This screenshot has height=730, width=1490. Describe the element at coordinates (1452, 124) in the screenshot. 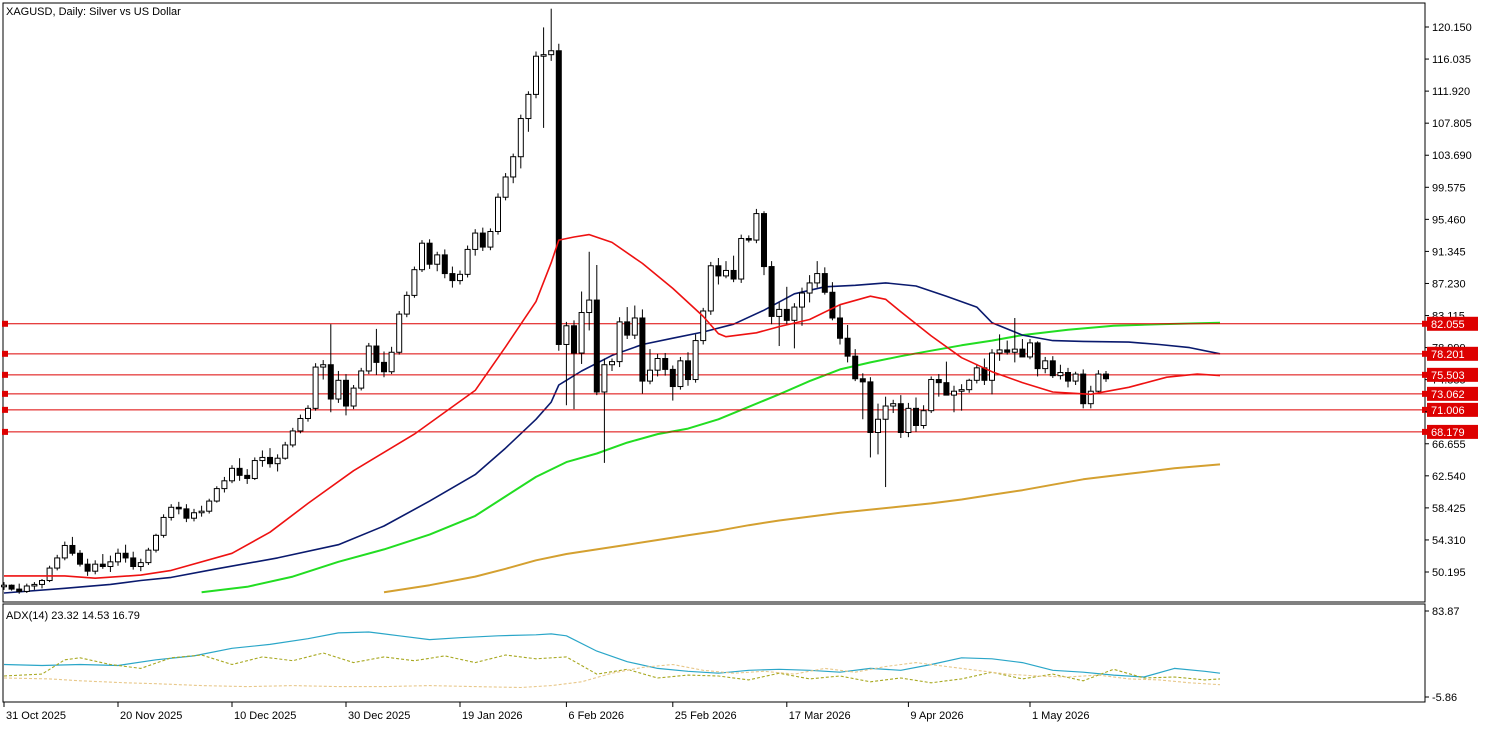

I see `price-tick-label: 107.805` at that location.